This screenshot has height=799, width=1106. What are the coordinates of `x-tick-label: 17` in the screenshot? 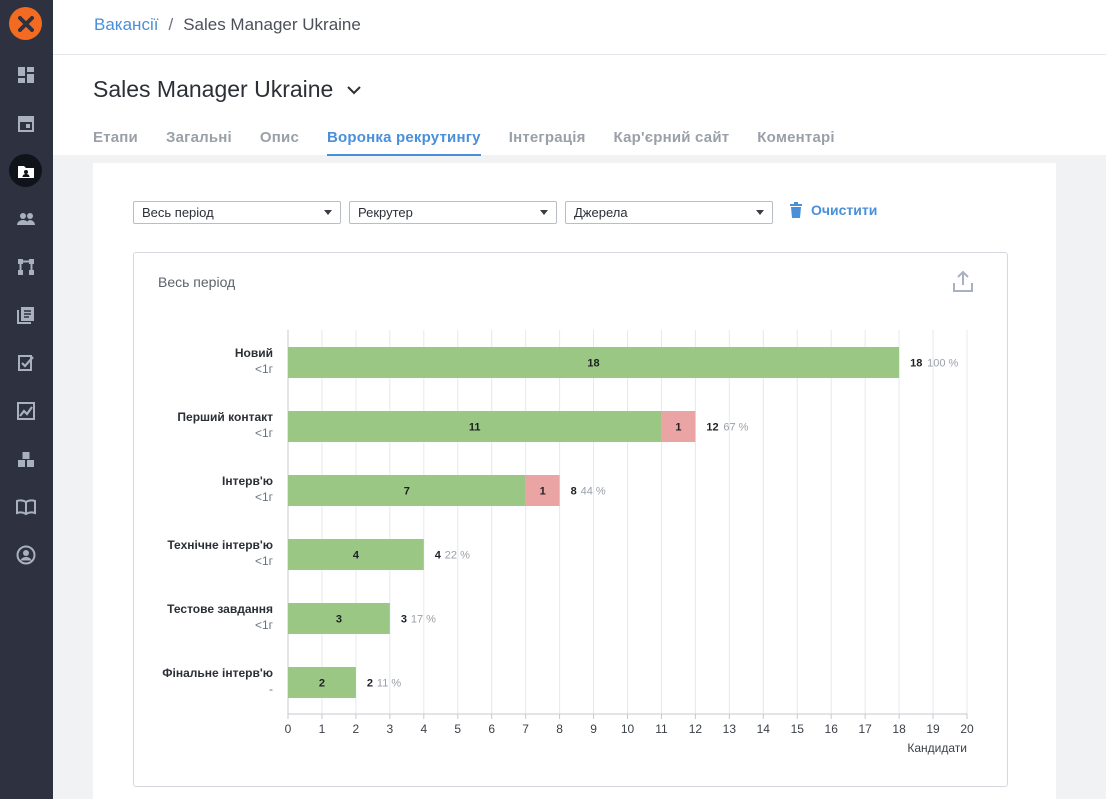 It's located at (865, 729).